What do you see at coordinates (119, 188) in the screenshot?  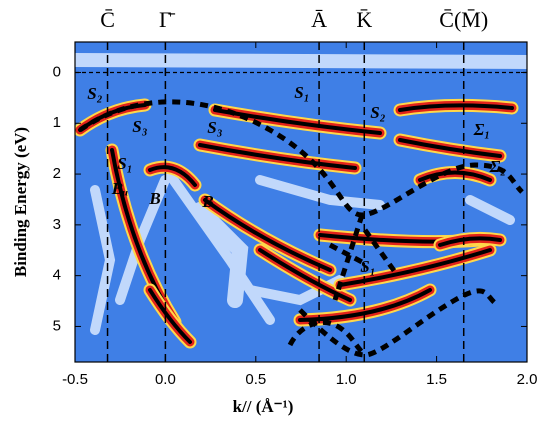 I see `band-label: Bᵤ` at bounding box center [119, 188].